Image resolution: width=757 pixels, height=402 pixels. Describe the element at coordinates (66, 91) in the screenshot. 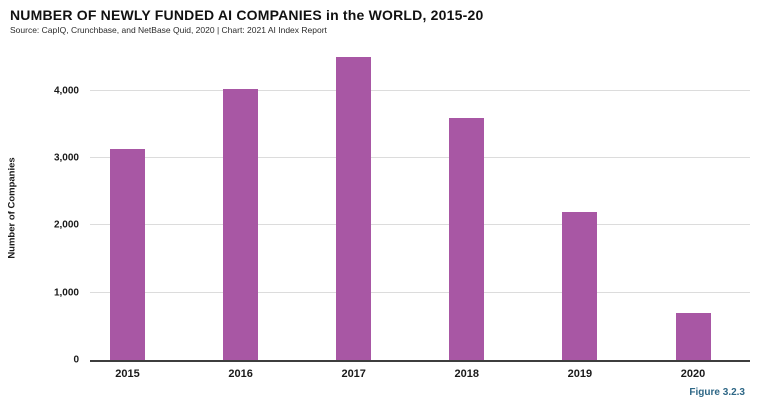

I see `y-tick-label-4000: 4,000` at that location.